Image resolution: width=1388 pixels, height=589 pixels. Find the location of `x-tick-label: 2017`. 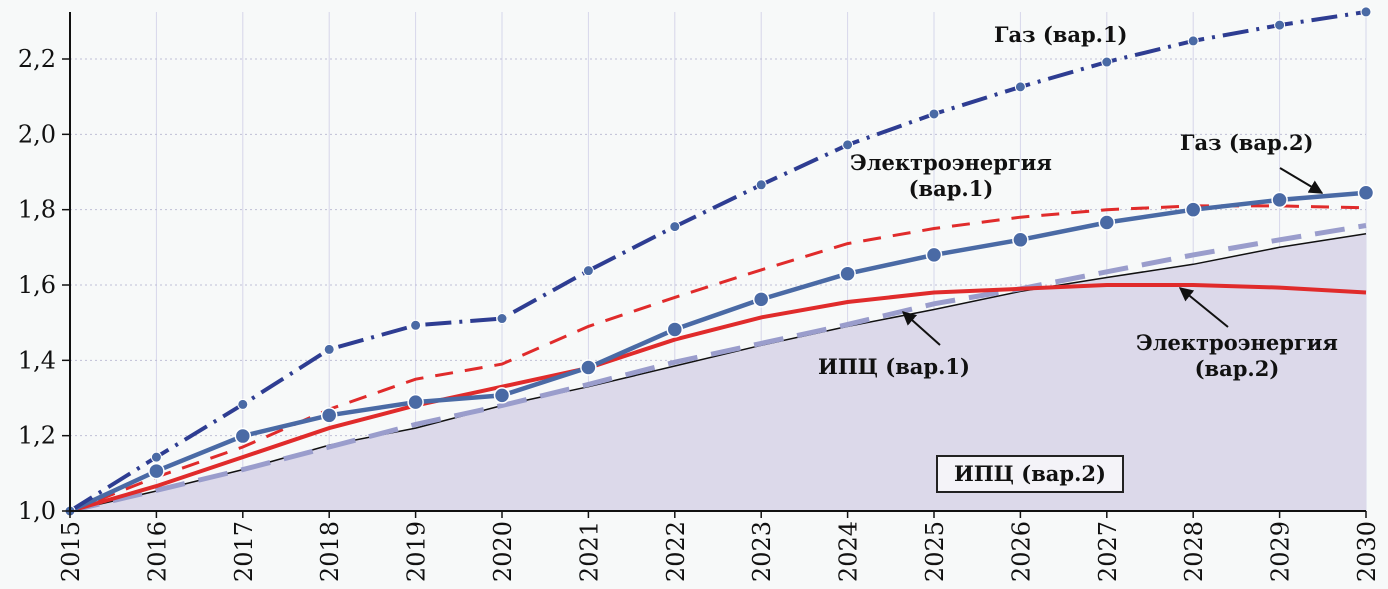

x-tick-label: 2017 is located at coordinates (244, 551).